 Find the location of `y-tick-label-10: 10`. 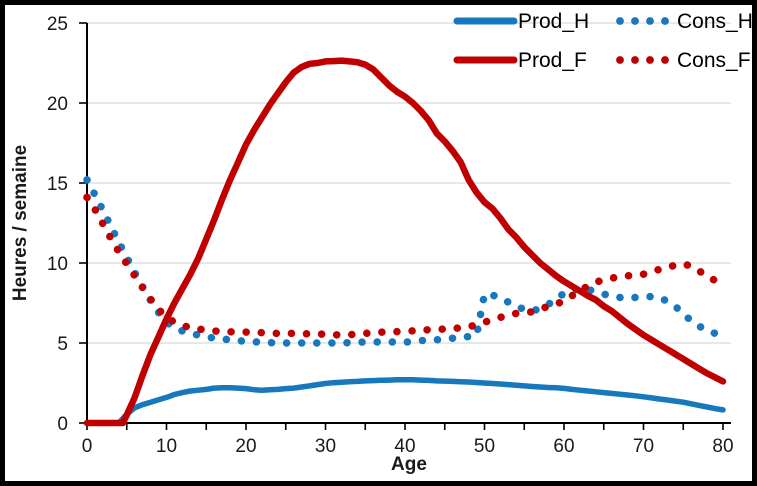

y-tick-label-10: 10 is located at coordinates (57, 264).